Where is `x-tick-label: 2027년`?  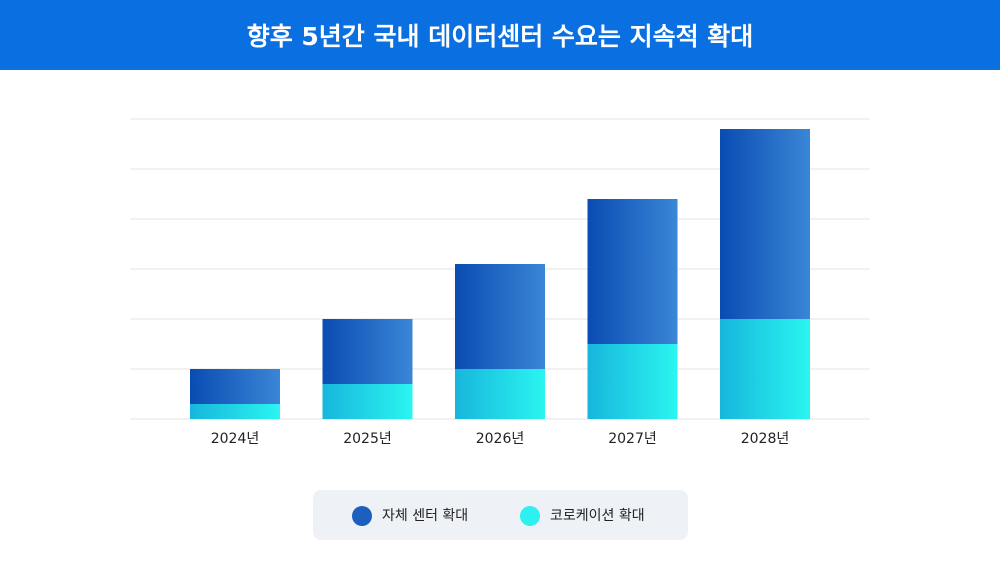
x-tick-label: 2027년 is located at coordinates (632, 439).